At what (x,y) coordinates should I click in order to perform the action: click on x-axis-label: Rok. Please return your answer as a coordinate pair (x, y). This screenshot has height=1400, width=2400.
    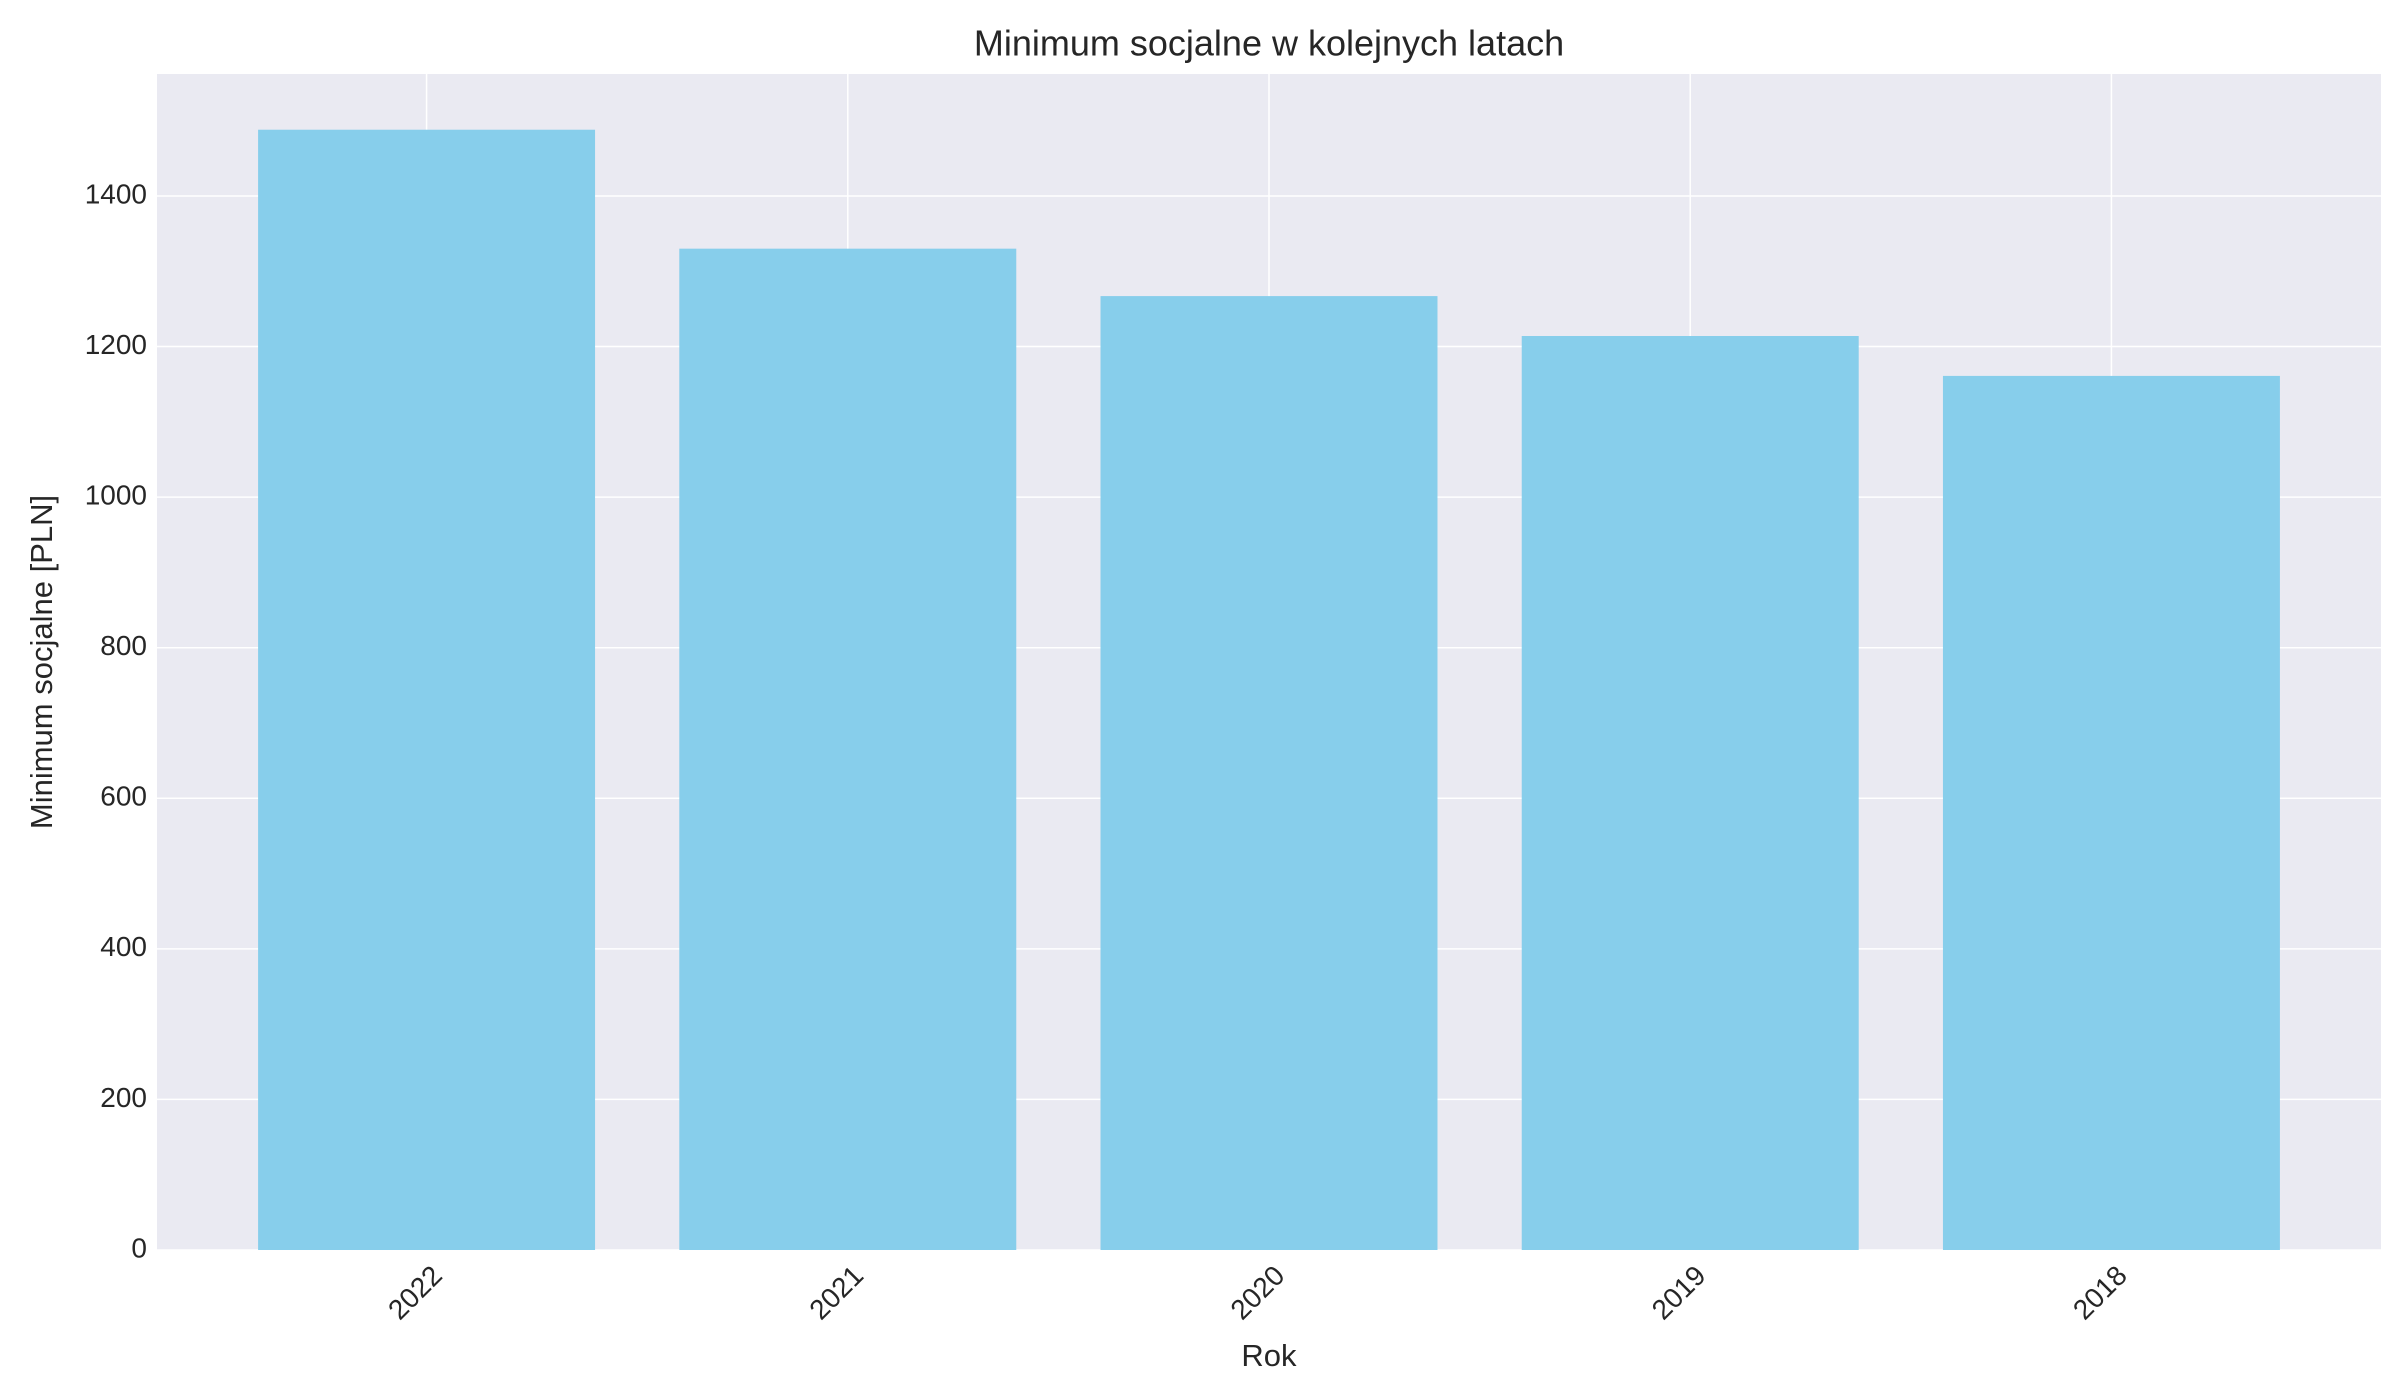
    Looking at the image, I should click on (1269, 1355).